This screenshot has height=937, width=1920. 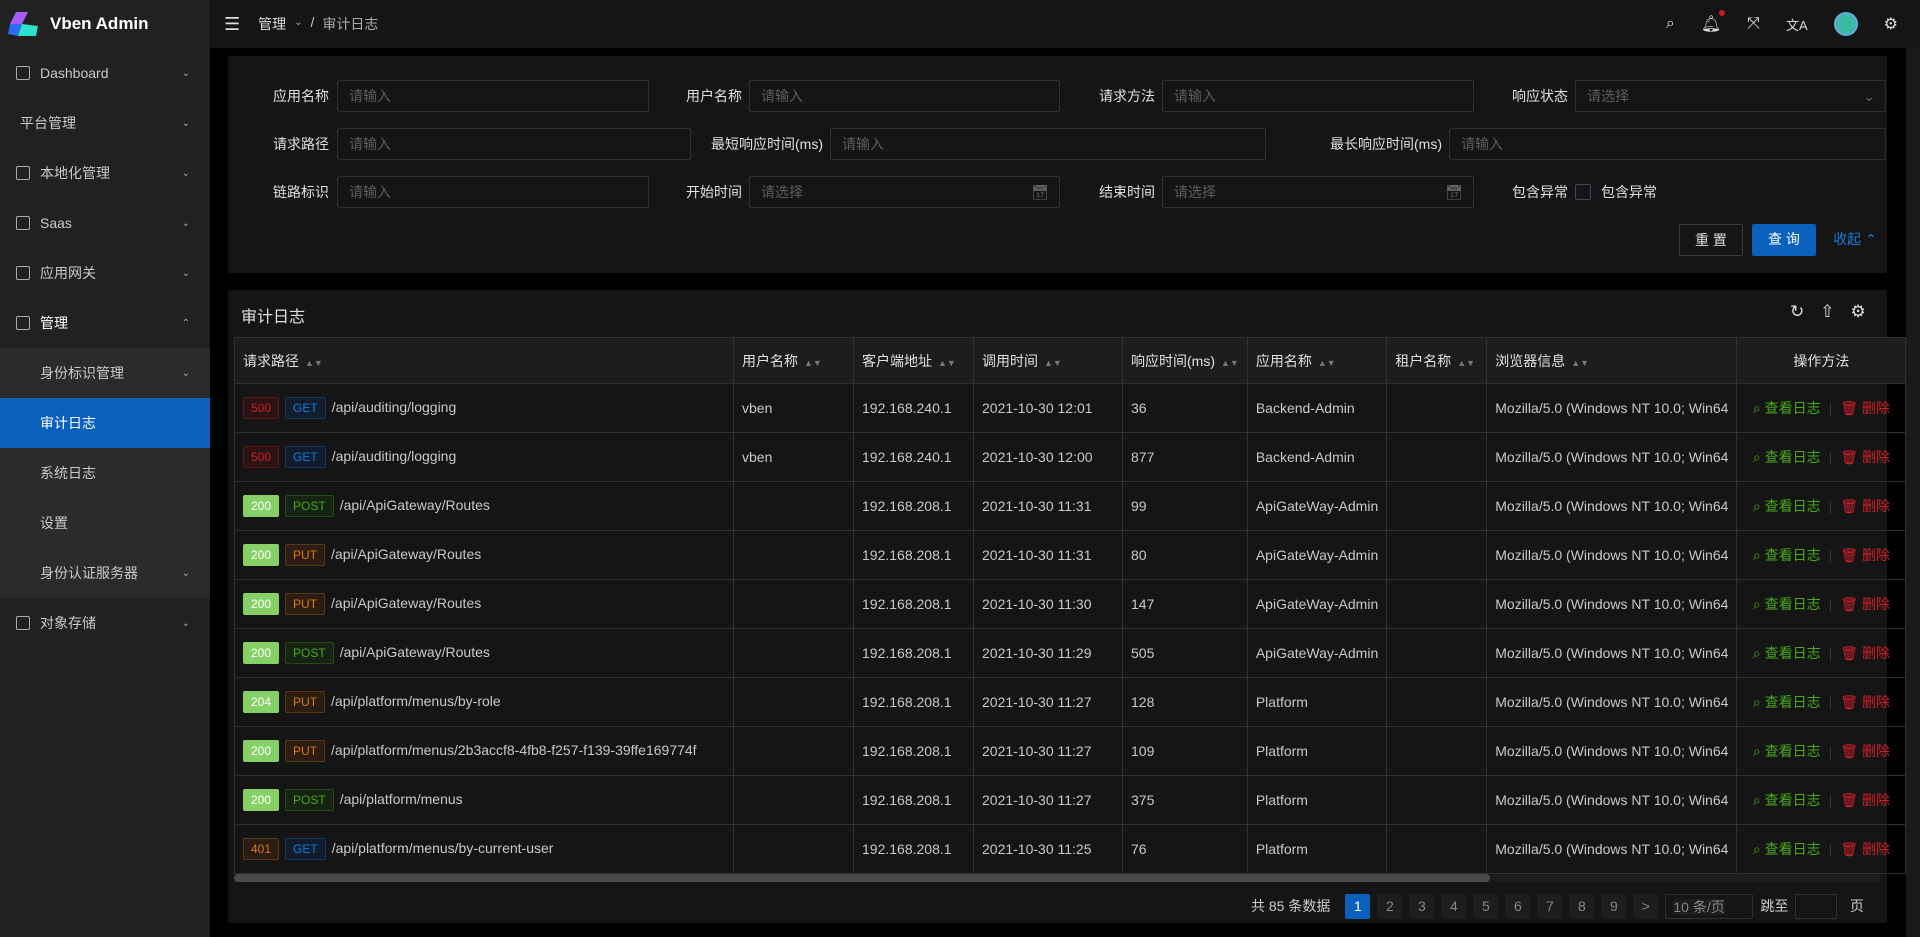 What do you see at coordinates (913, 360) in the screenshot?
I see `column-header: 客户端地址 ▲▼` at bounding box center [913, 360].